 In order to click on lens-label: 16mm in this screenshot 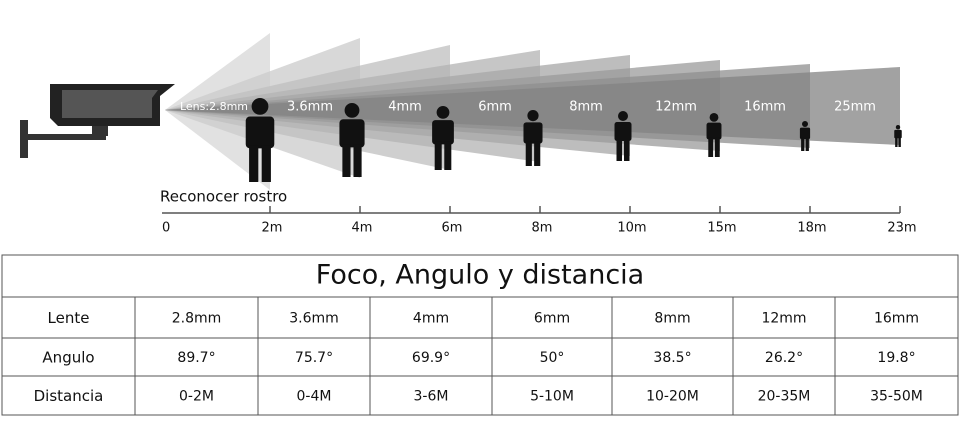, I will do `click(765, 107)`.